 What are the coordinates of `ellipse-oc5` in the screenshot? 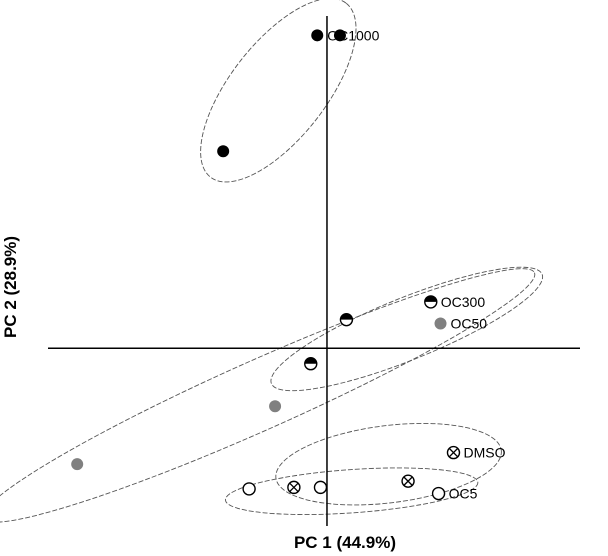 It's located at (351, 491).